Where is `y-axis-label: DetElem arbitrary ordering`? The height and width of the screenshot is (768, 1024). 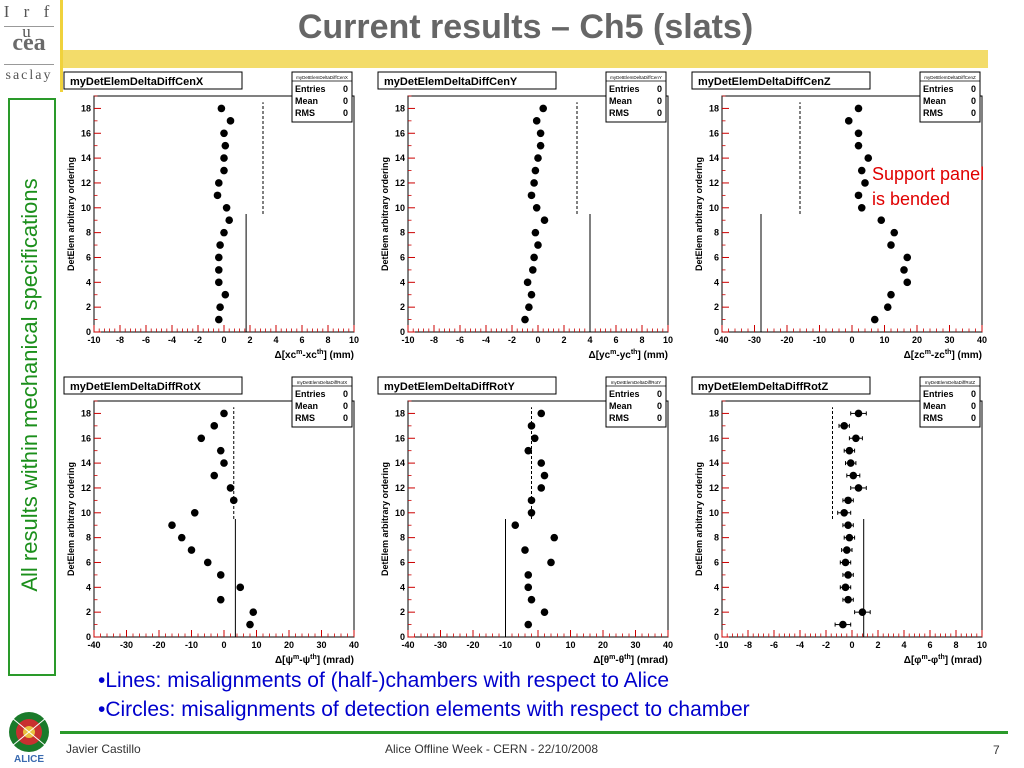
y-axis-label: DetElem arbitrary ordering is located at coordinates (385, 214).